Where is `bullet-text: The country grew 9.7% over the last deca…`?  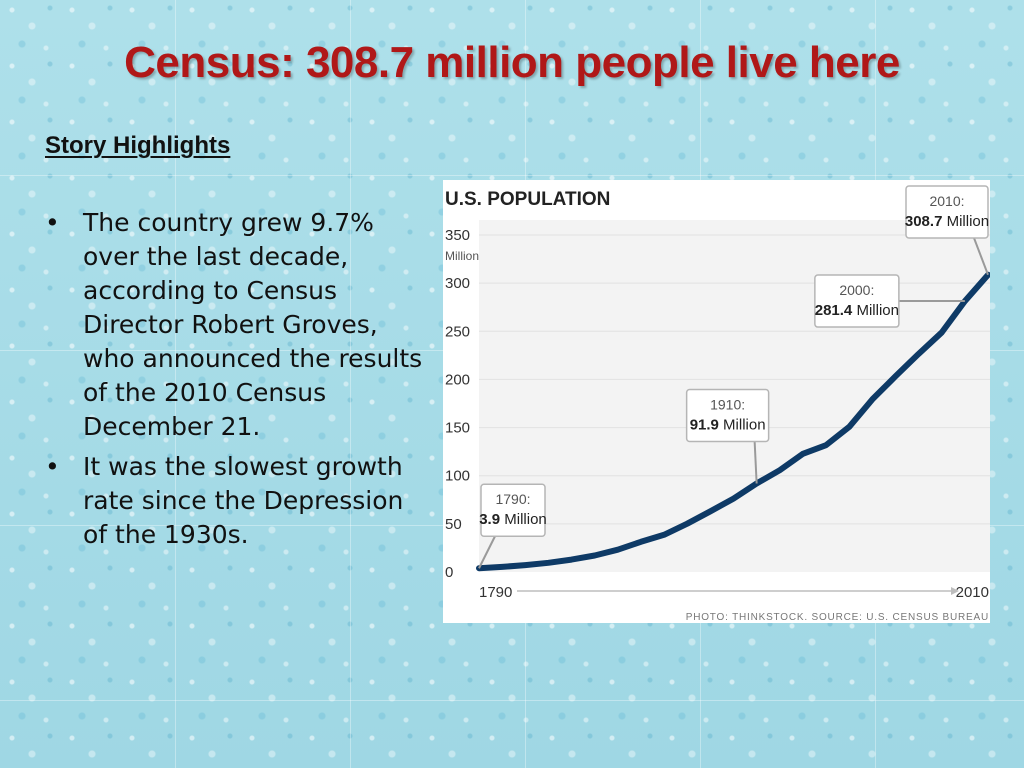 bullet-text: The country grew 9.7% over the last deca… is located at coordinates (253, 324).